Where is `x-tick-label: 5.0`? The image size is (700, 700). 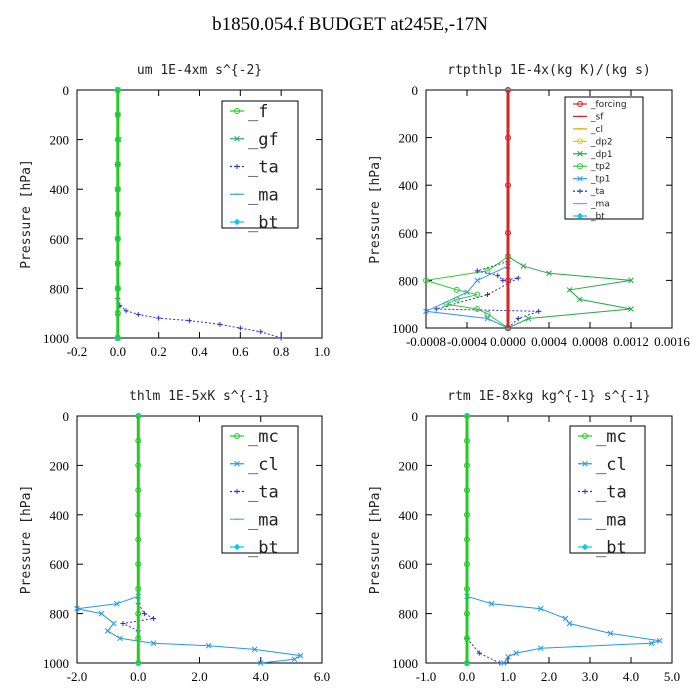 x-tick-label: 5.0 is located at coordinates (672, 676).